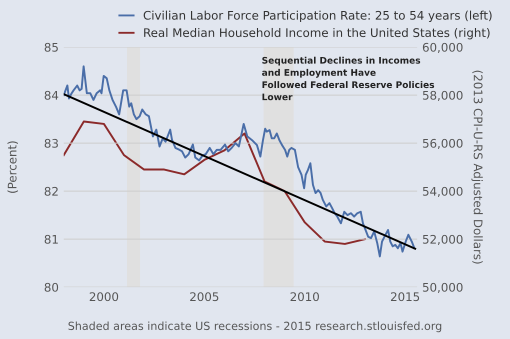 The height and width of the screenshot is (339, 510). What do you see at coordinates (442, 287) in the screenshot?
I see `y2-tick-label: 50,000` at bounding box center [442, 287].